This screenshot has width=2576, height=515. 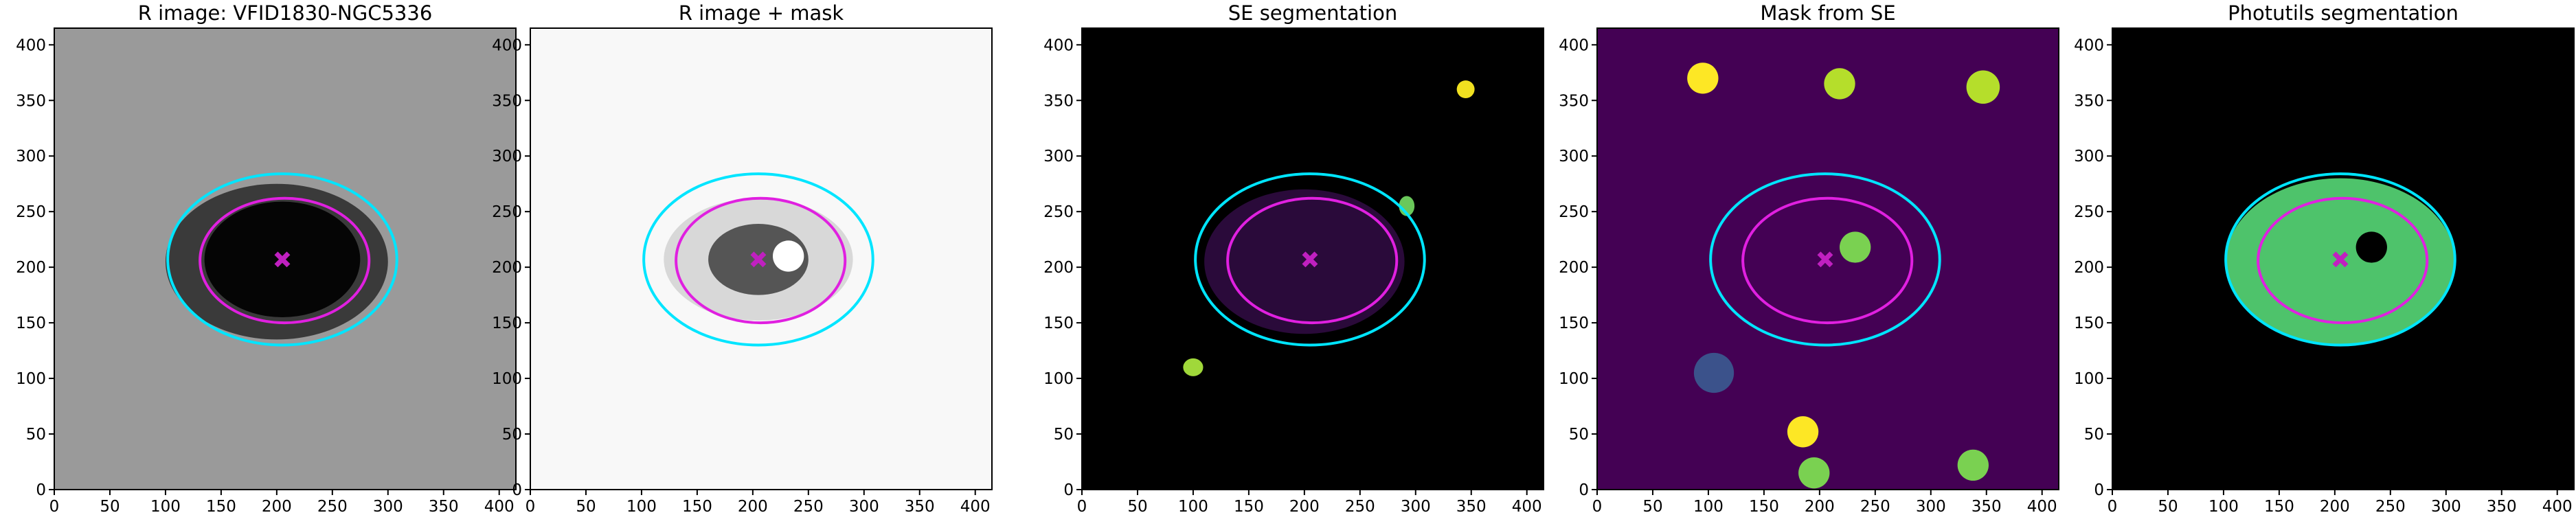 I want to click on panel-title: R image: VFID1830-NGC5336, so click(x=285, y=13).